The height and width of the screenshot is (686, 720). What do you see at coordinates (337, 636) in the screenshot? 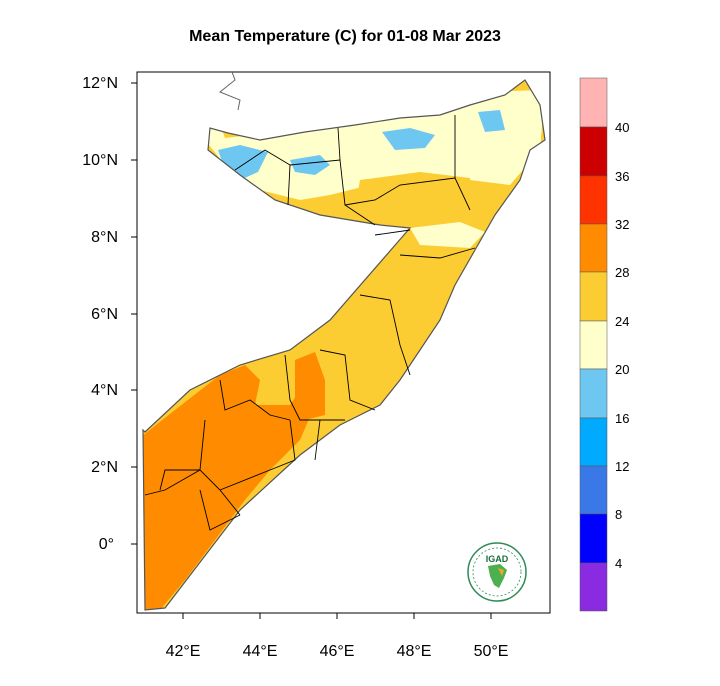
I see `lon-axis: 42°E 44°E 46°E 48°E 50°E` at bounding box center [337, 636].